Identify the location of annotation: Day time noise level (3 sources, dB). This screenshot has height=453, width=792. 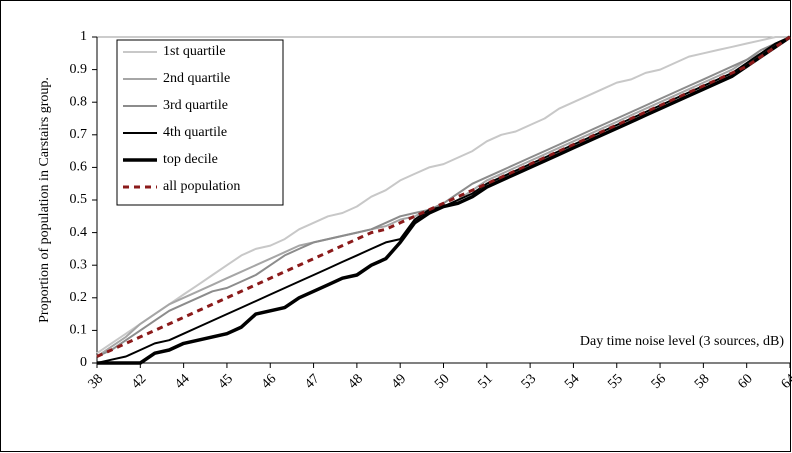
(682, 341).